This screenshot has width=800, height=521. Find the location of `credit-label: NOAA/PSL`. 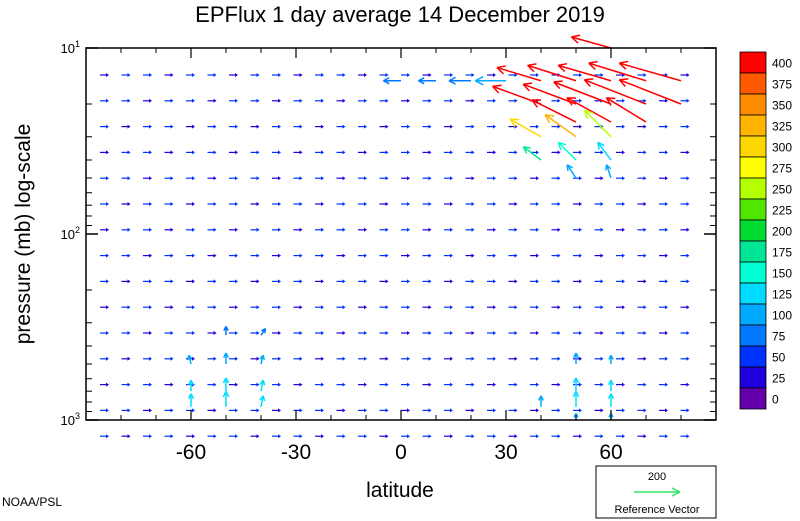

credit-label: NOAA/PSL is located at coordinates (32, 502).